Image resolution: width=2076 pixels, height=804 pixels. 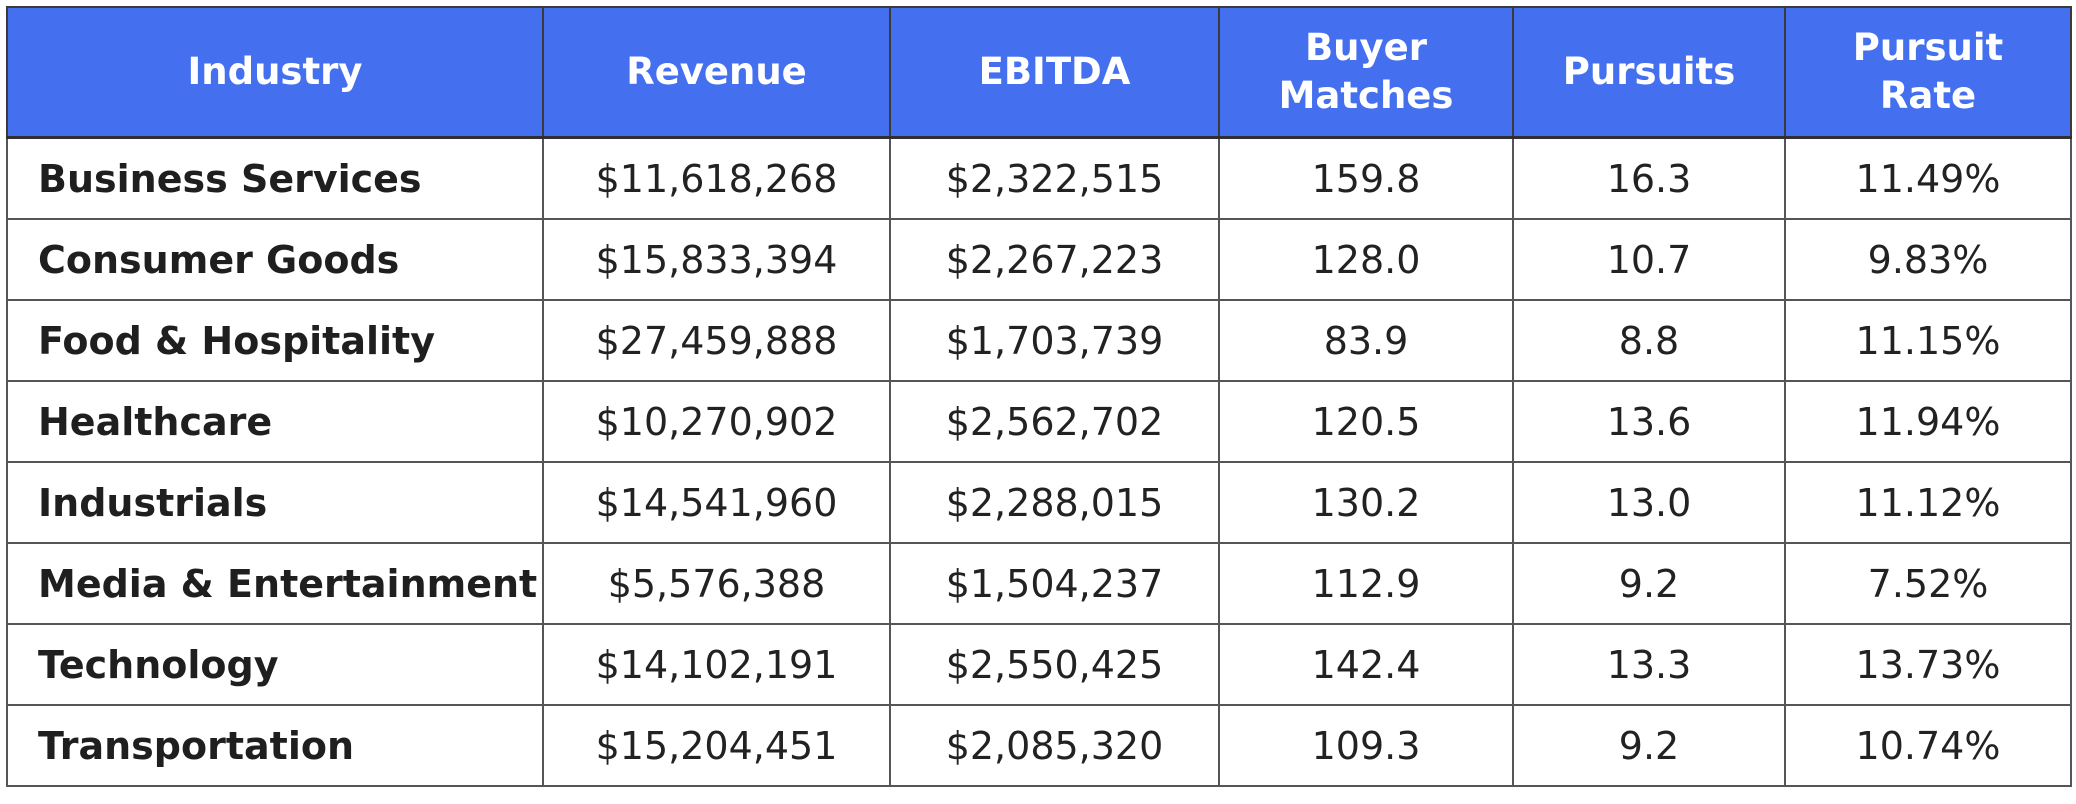 What do you see at coordinates (1366, 178) in the screenshot?
I see `cell-buyer-matches: 159.8` at bounding box center [1366, 178].